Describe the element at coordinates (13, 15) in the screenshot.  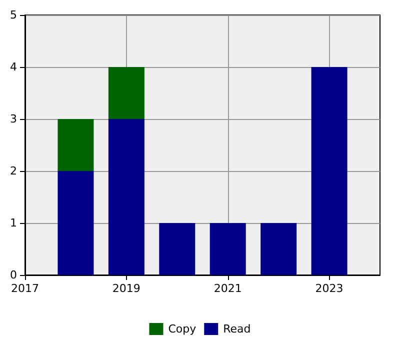
I see `y-tick-label: 5` at that location.